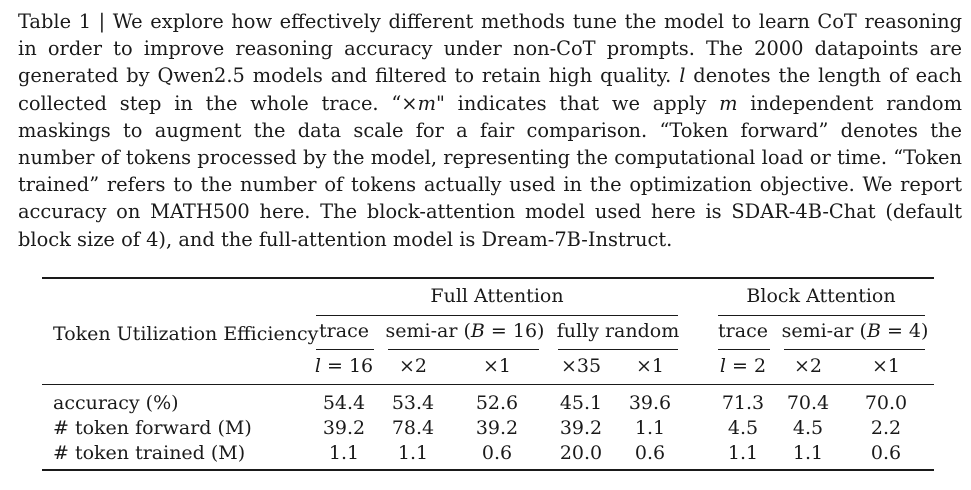  Describe the element at coordinates (744, 349) in the screenshot. I see `block-trace-subrule` at that location.